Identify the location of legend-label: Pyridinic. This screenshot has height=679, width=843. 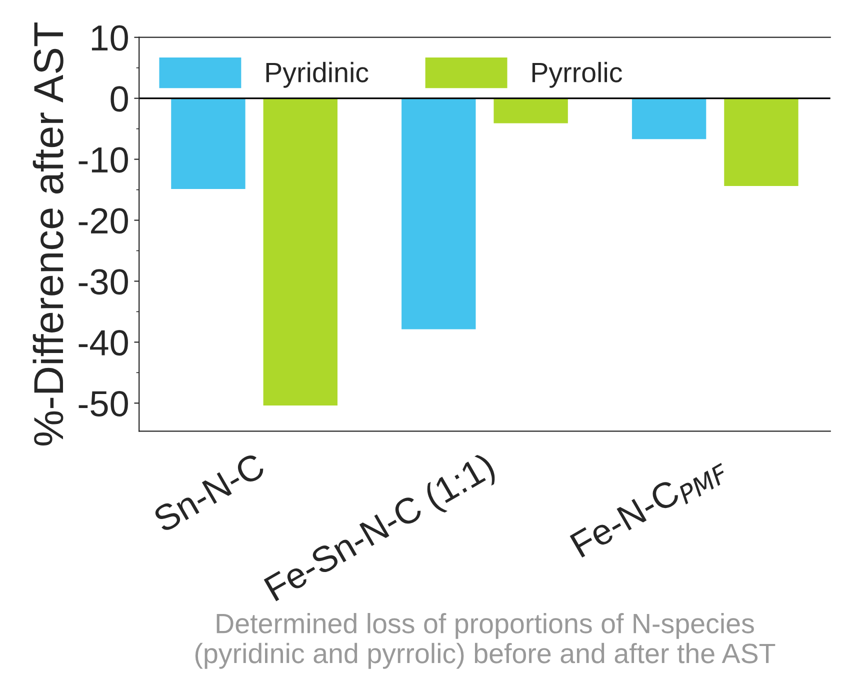
(317, 75).